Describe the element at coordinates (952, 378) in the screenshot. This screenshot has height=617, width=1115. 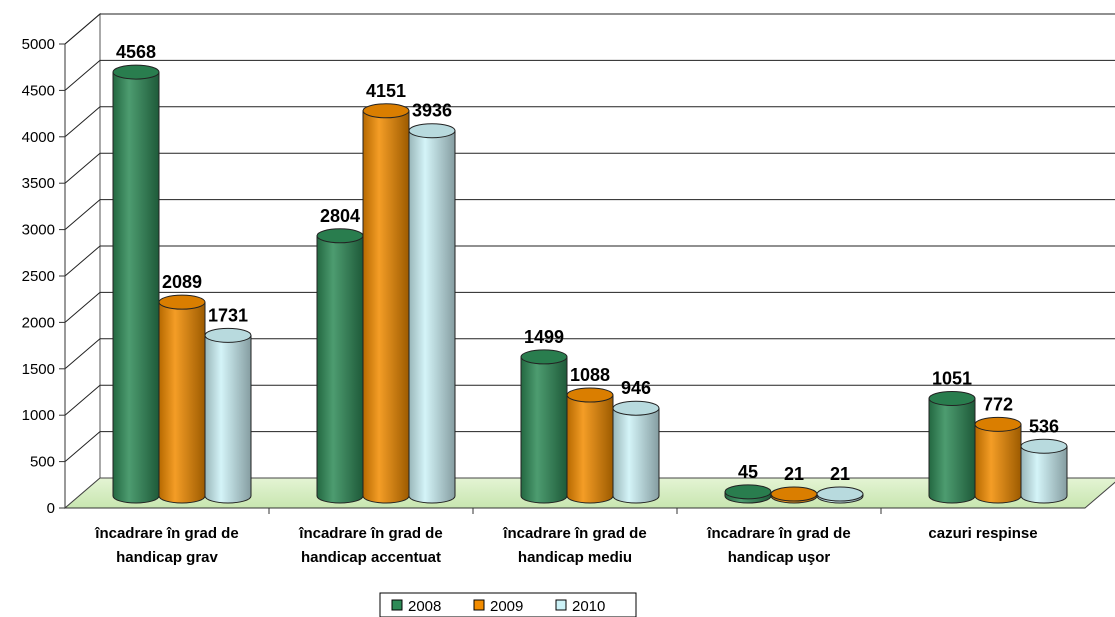
I see `data-label: 1051` at that location.